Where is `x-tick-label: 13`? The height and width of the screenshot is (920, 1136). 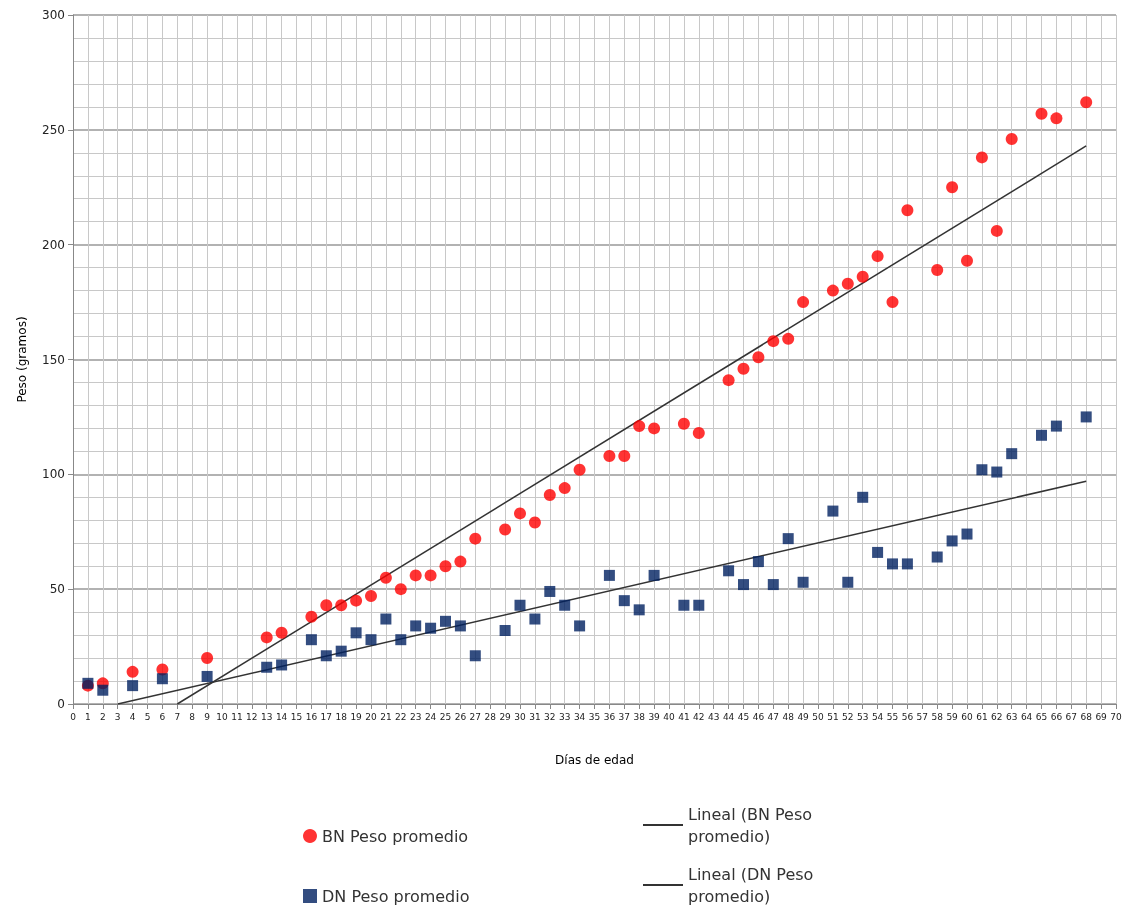
x-tick-label: 13 is located at coordinates (266, 716).